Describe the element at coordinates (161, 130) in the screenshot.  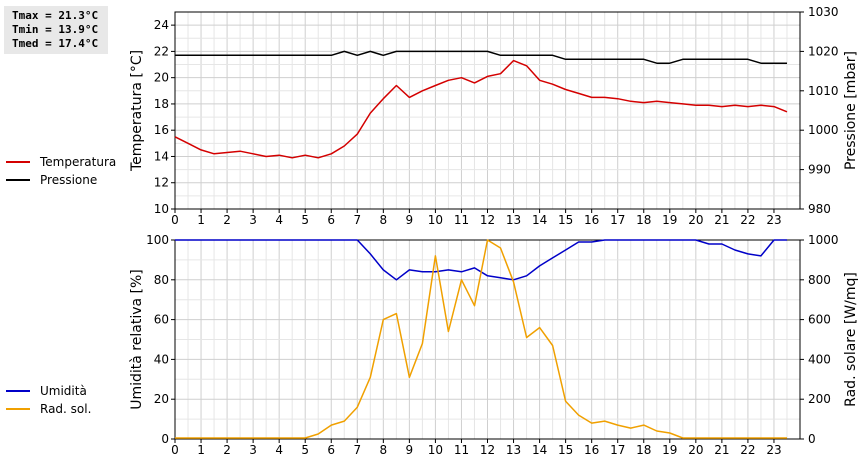
I see `y-left-tick-label: 16` at that location.